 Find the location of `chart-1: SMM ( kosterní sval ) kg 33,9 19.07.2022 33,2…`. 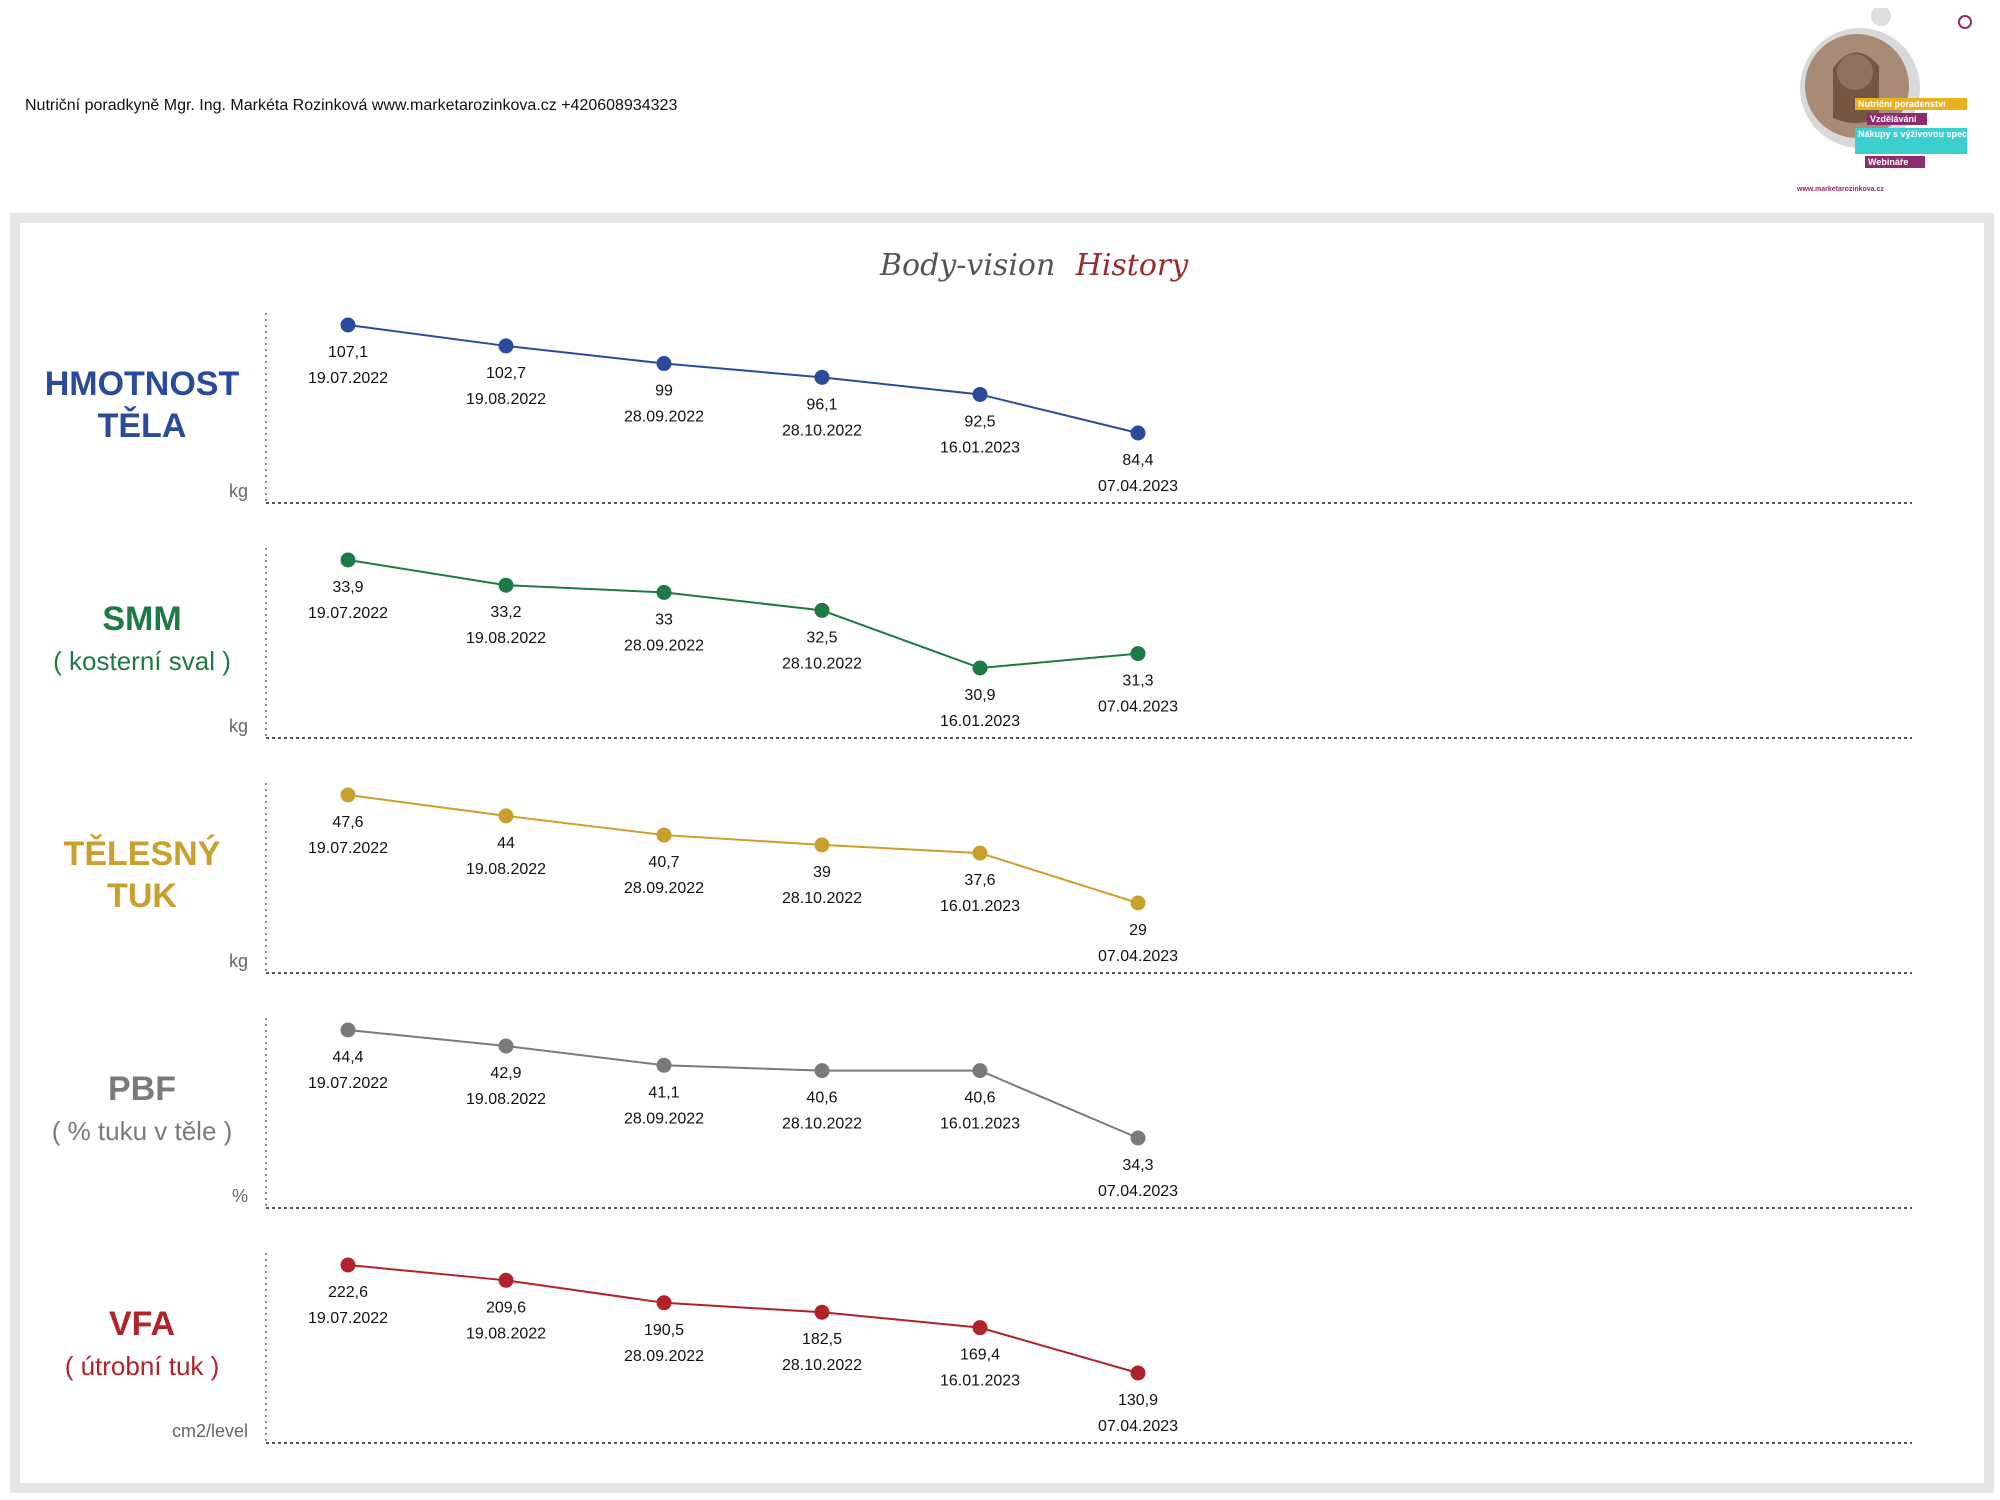

chart-1: SMM ( kosterní sval ) kg 33,9 19.07.2022 33,2… is located at coordinates (982, 643).